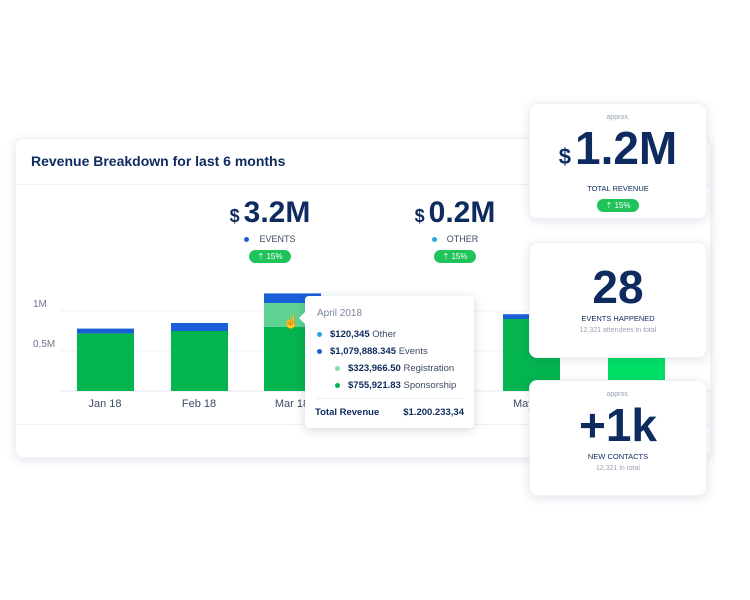 Image resolution: width=750 pixels, height=600 pixels. What do you see at coordinates (40, 304) in the screenshot?
I see `y-tick-label: 1M` at bounding box center [40, 304].